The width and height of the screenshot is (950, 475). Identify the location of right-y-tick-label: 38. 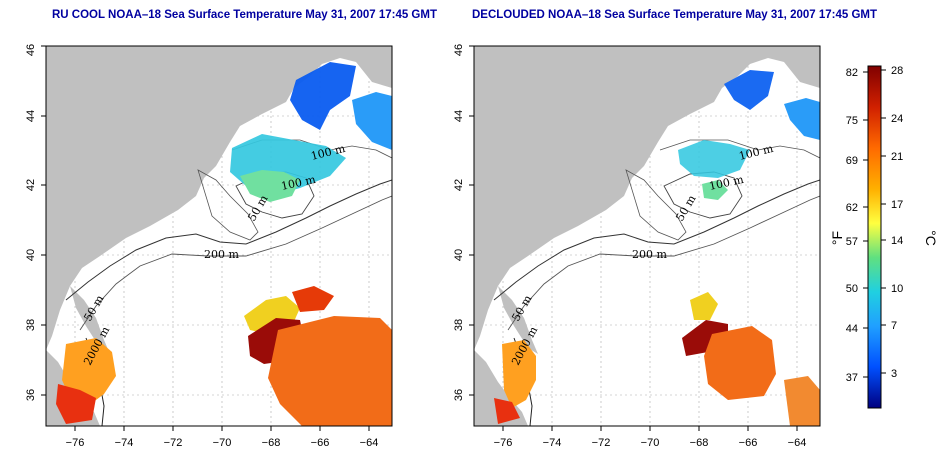
(459, 325).